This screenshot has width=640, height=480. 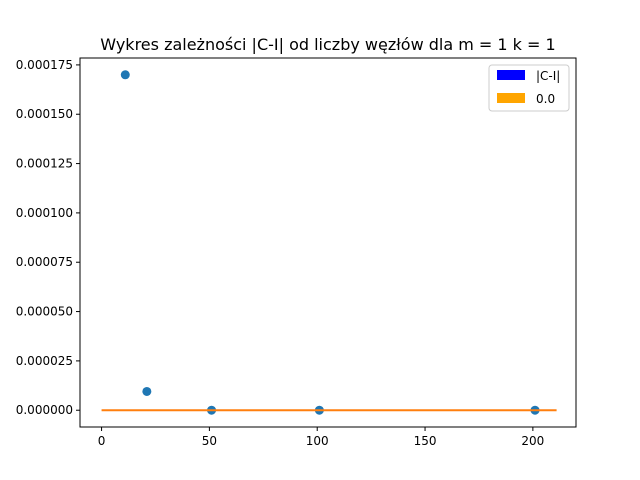 What do you see at coordinates (425, 441) in the screenshot?
I see `x-tick-label: 150` at bounding box center [425, 441].